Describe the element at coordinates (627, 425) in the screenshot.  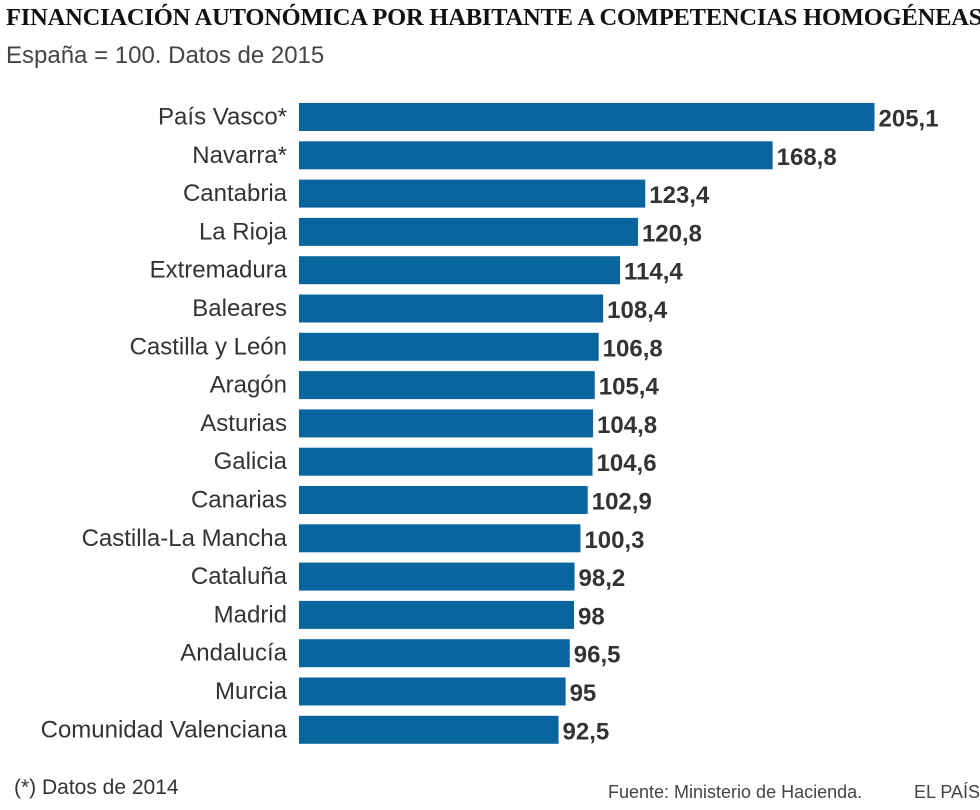
I see `value-label: 104,8` at that location.